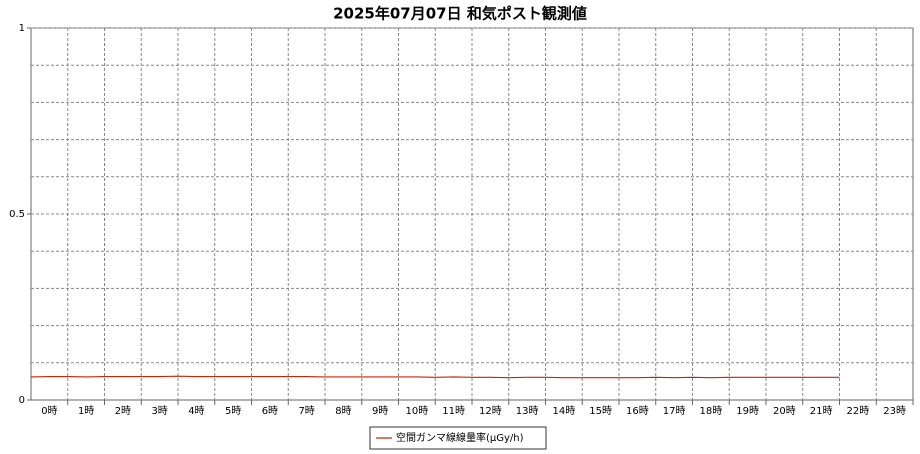 This screenshot has width=920, height=454. I want to click on x-tick-label: 6時, so click(270, 411).